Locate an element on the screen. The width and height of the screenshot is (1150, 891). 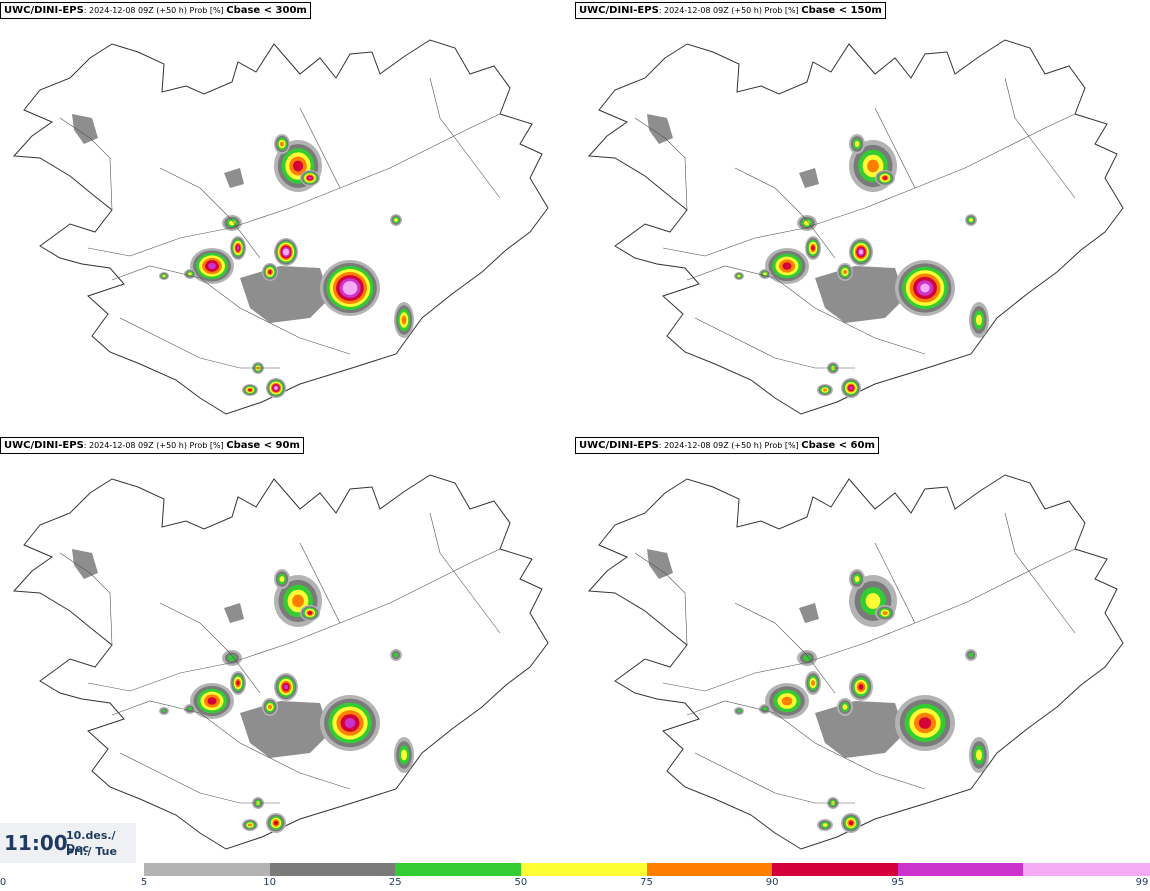
threshold-label: Cbase < 150m is located at coordinates (841, 10).